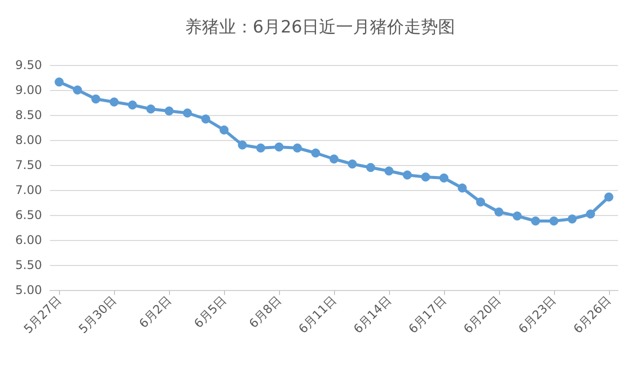 The image size is (640, 368). I want to click on y-tick-label: 8.50, so click(28, 115).